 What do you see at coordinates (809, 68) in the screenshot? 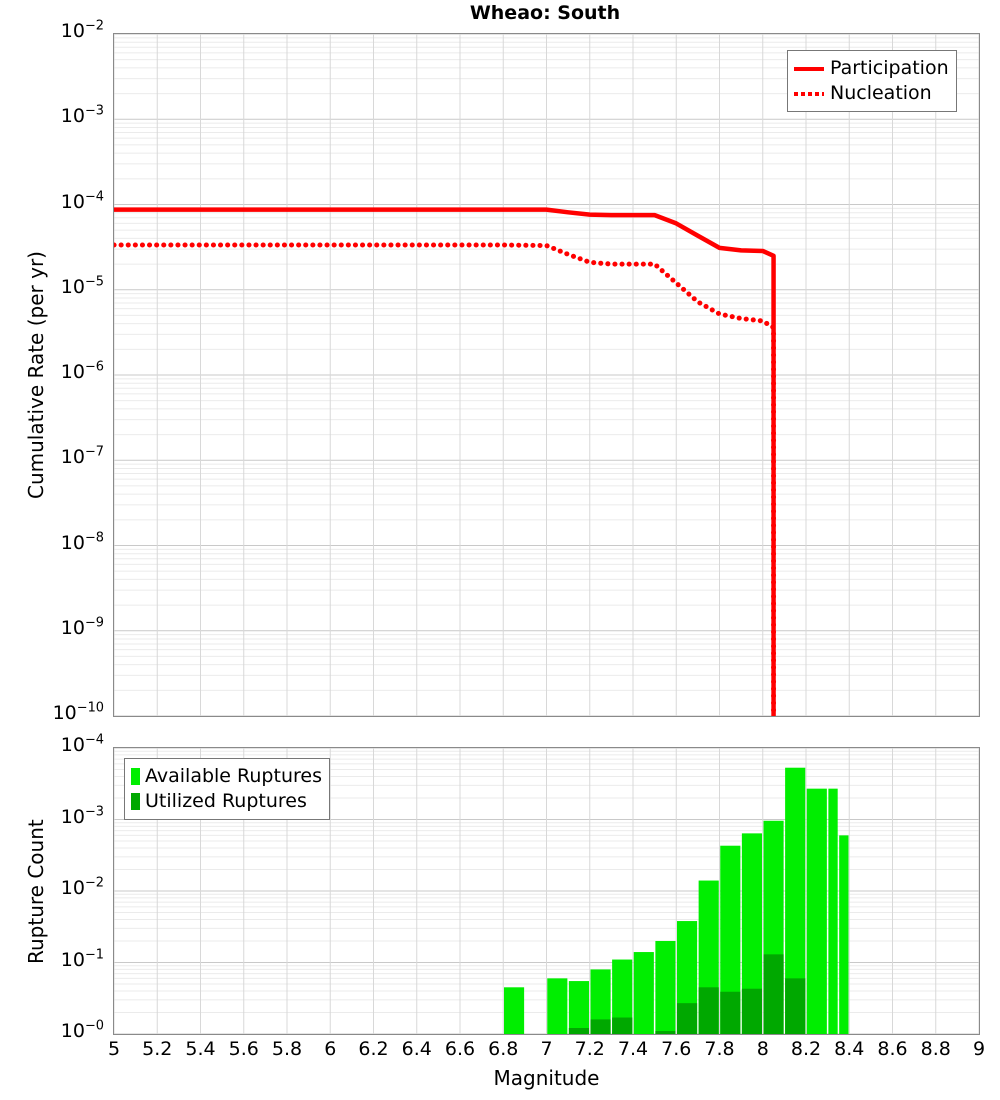
I see `participation-line-swatch` at bounding box center [809, 68].